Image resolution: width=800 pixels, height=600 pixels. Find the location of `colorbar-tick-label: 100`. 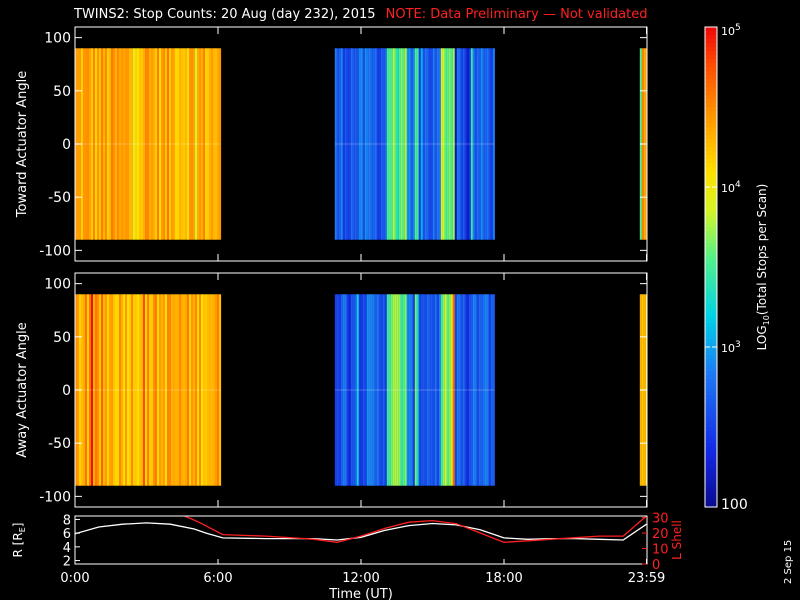

colorbar-tick-label: 100 is located at coordinates (734, 505).